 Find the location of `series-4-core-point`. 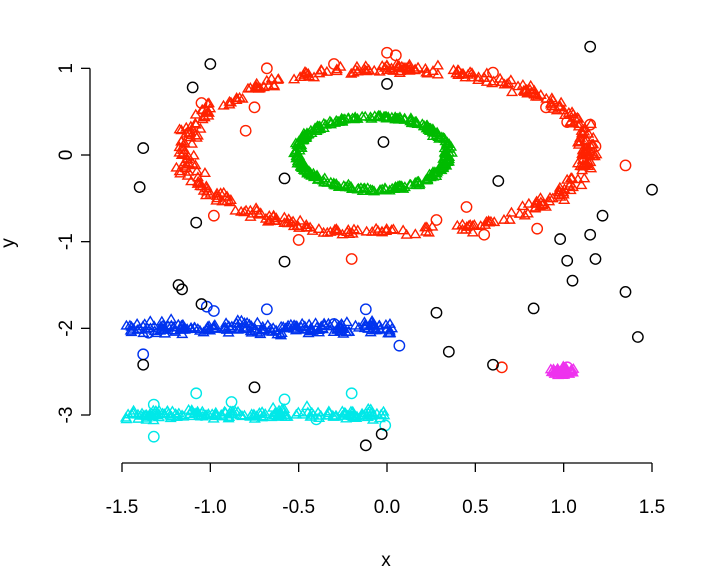

series-4-core-point is located at coordinates (563, 367).